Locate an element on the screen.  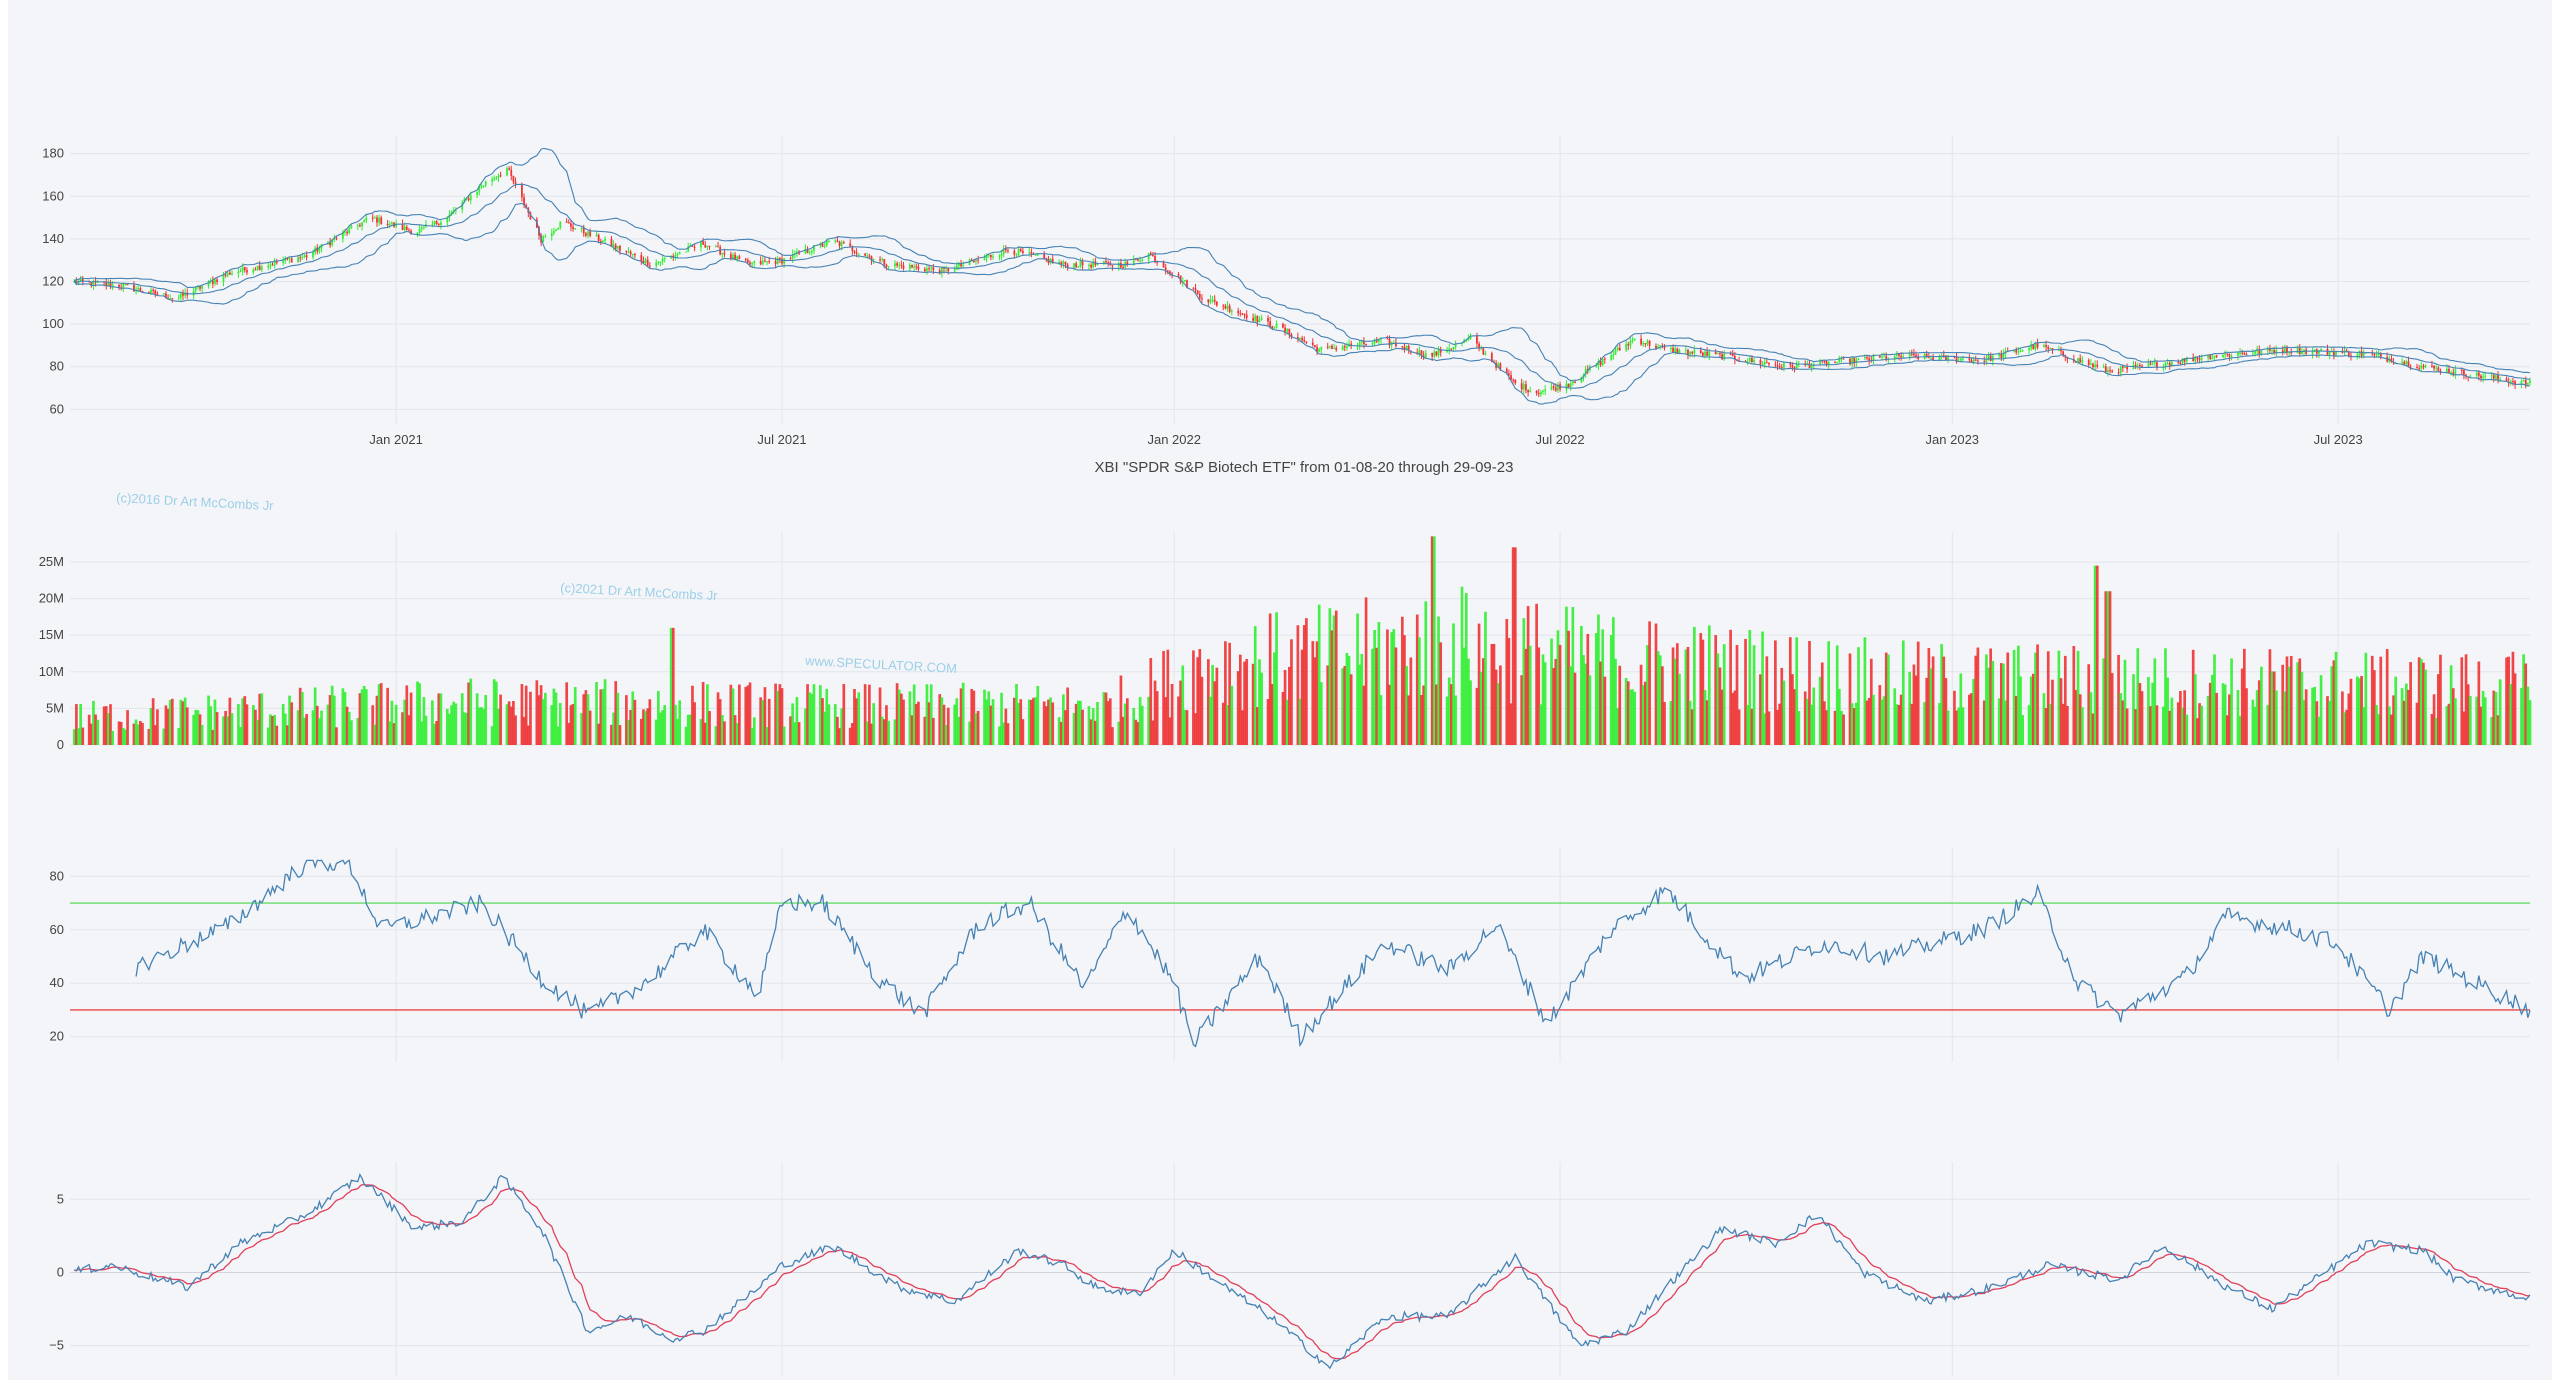
signal-line is located at coordinates (1302, 1271).